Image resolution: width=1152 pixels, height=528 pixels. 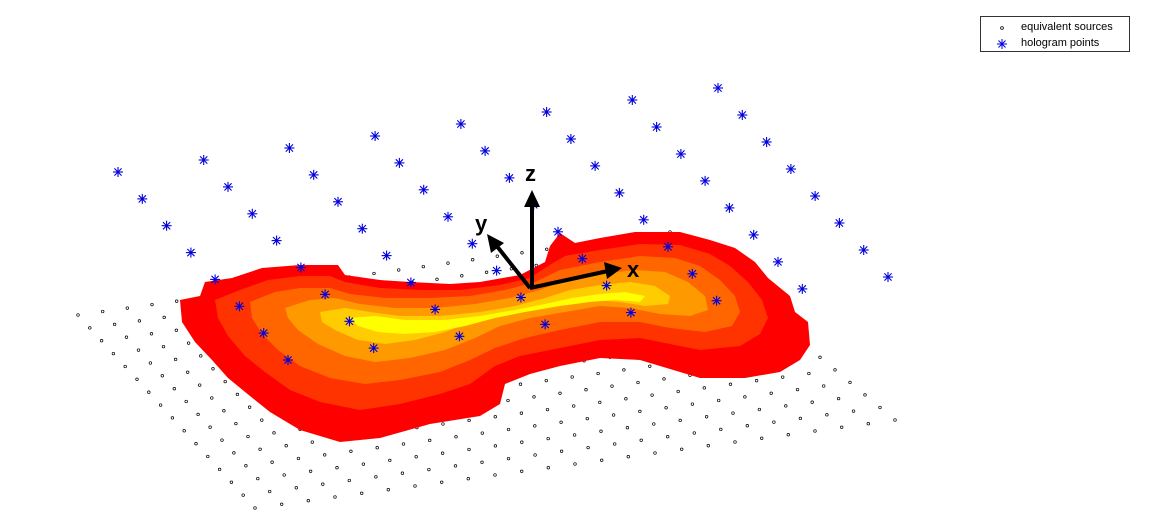 What do you see at coordinates (1067, 27) in the screenshot?
I see `legend-label-equivalent-sources: equivalent sources` at bounding box center [1067, 27].